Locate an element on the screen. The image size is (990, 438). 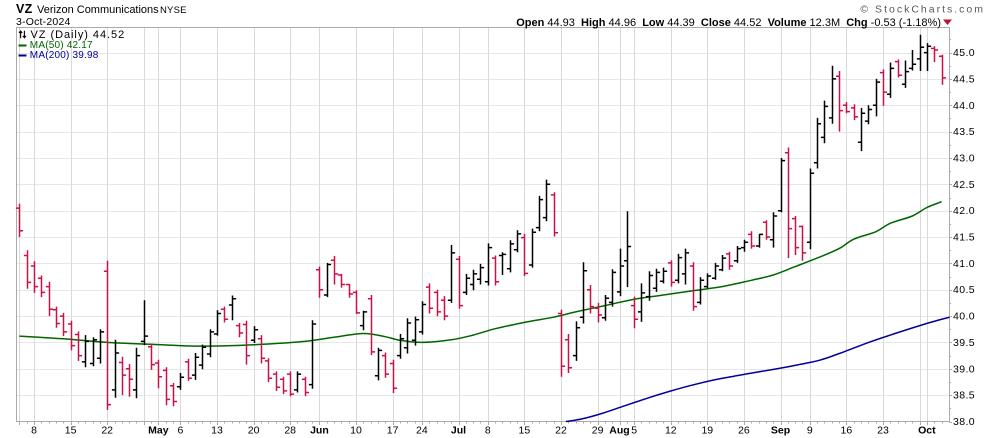
svg-text: 13 is located at coordinates (217, 431).